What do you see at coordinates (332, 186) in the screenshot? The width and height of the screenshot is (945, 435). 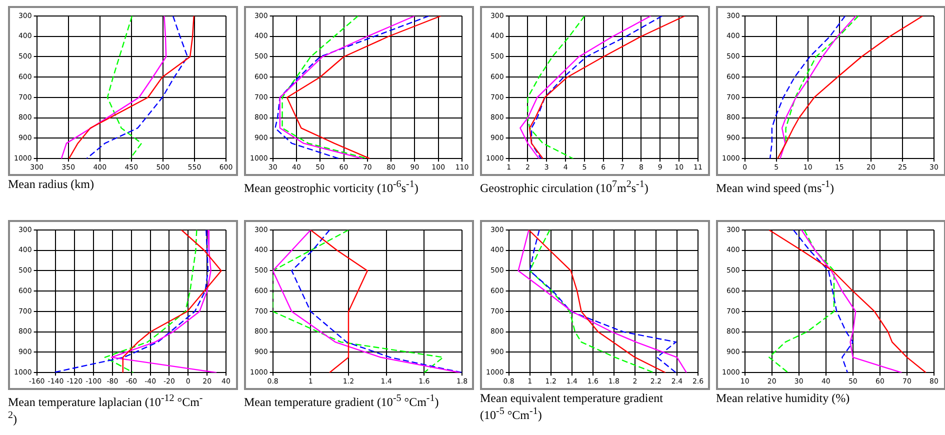 I see `x-axis-title: Mean geostrophic vorticity (10$^{-6}$s$^{-1}$)` at bounding box center [332, 186].